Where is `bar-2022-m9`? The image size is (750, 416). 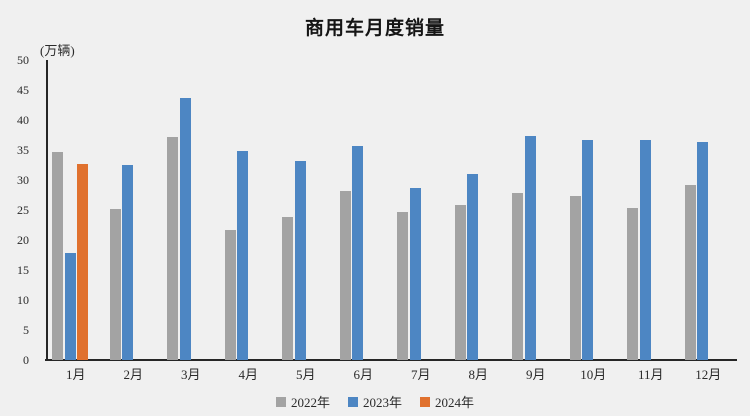
bar-2022-m9 is located at coordinates (517, 276).